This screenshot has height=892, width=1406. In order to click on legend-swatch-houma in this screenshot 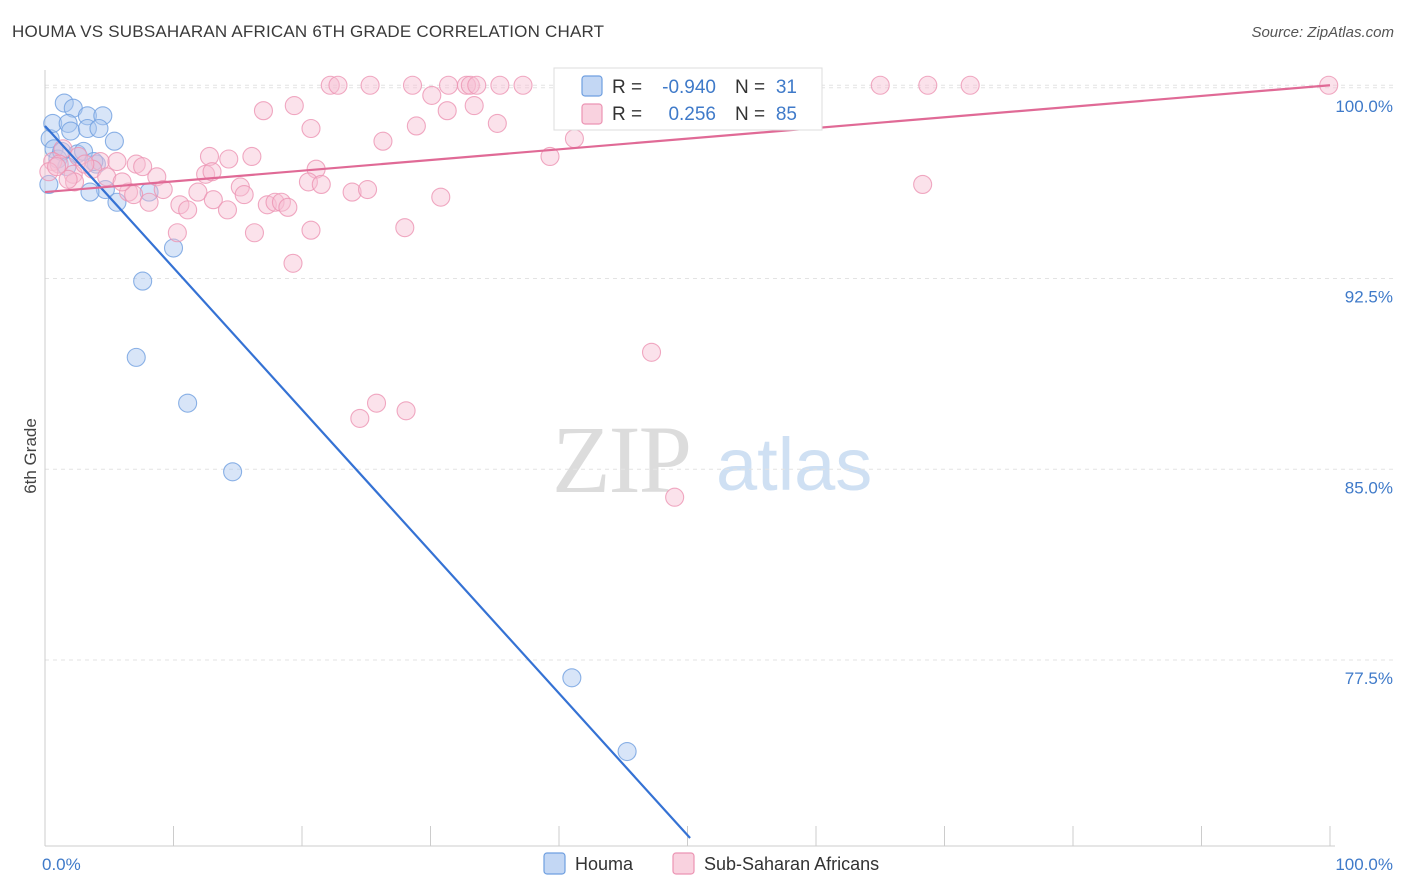, I will do `click(592, 86)`.